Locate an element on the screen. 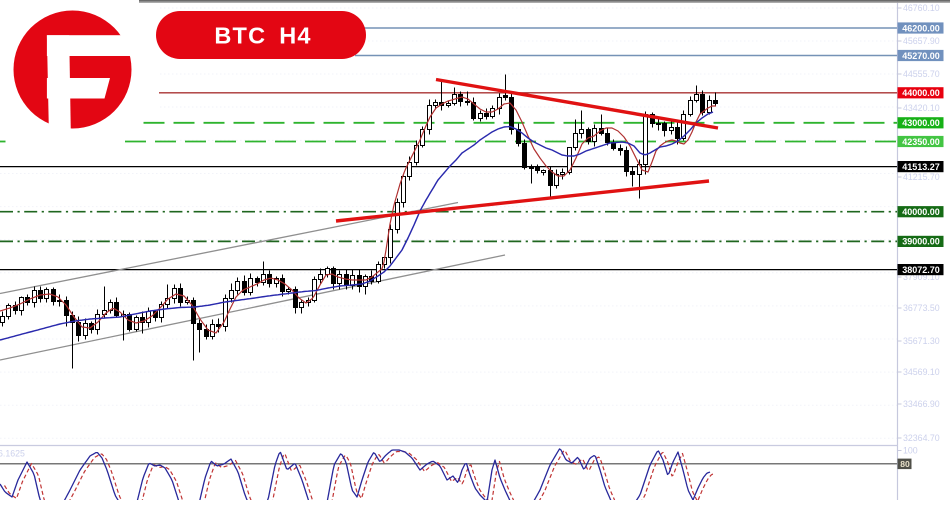  svg-text: 45657.90 is located at coordinates (921, 41).